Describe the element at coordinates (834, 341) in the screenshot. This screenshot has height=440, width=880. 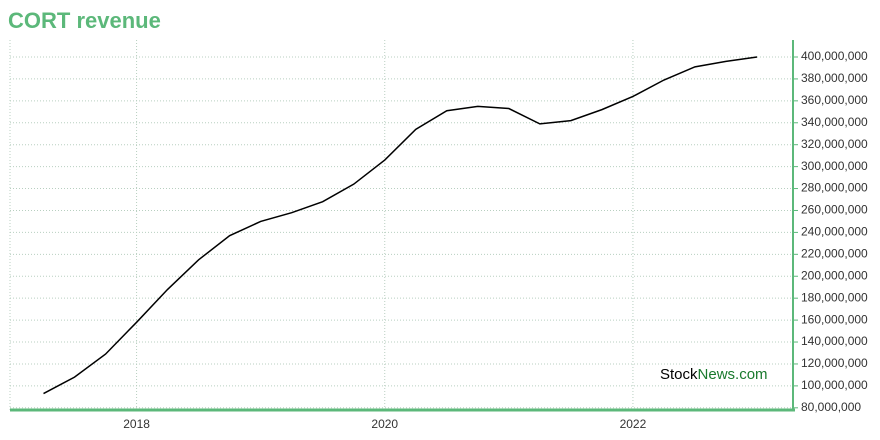
I see `y-tick-label: 140,000,000` at that location.